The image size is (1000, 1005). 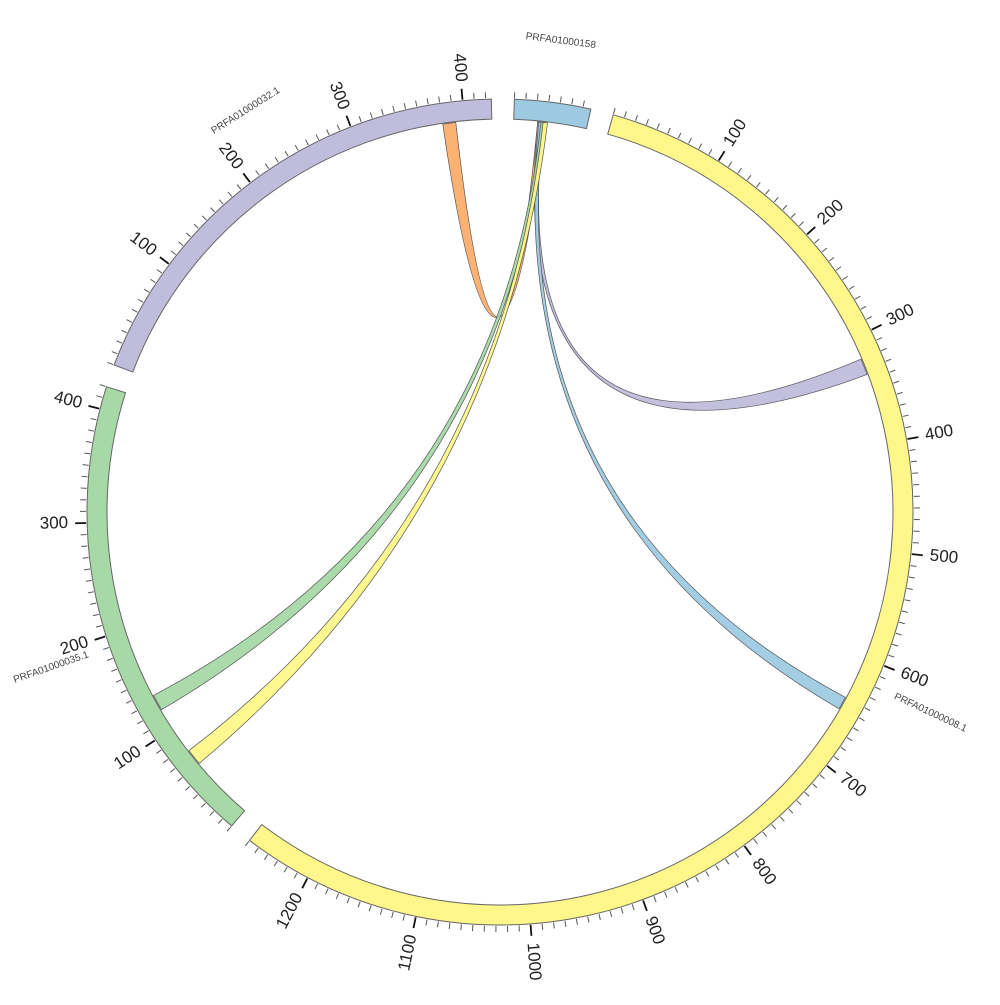 What do you see at coordinates (655, 930) in the screenshot?
I see `tick-label: 900` at bounding box center [655, 930].